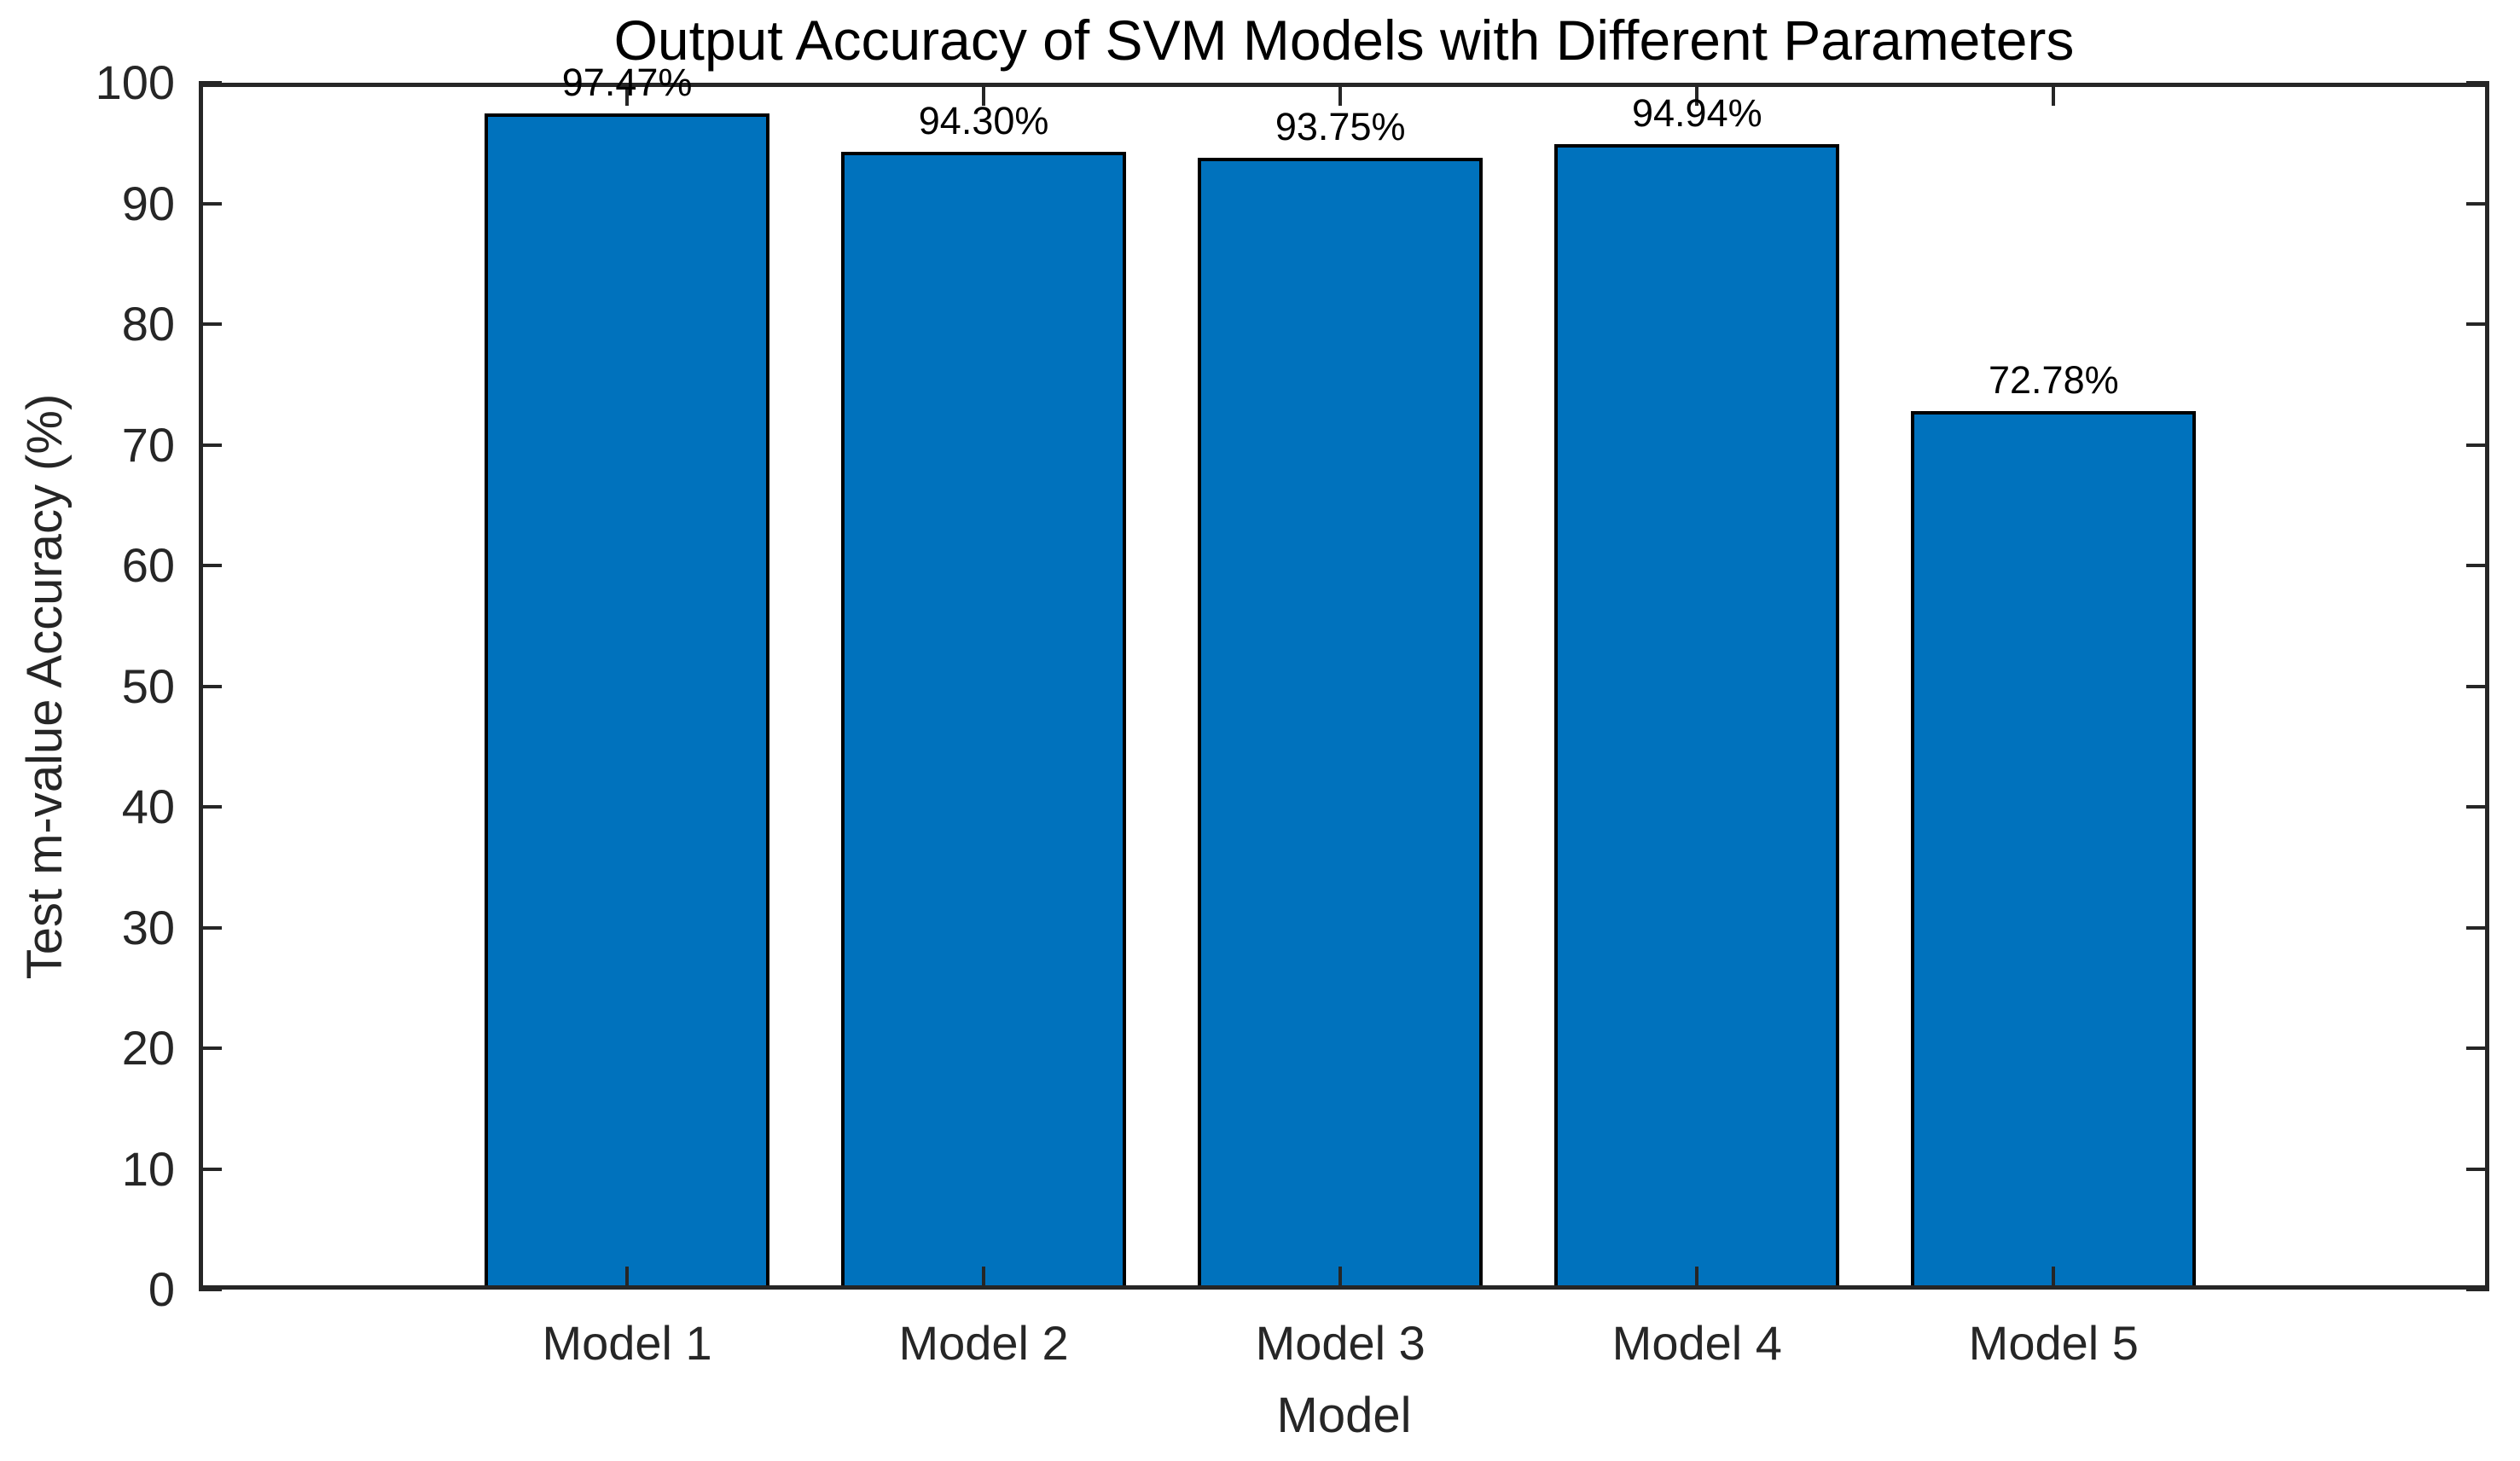 The width and height of the screenshot is (2520, 1461). I want to click on y-tick-label-30: 30, so click(148, 927).